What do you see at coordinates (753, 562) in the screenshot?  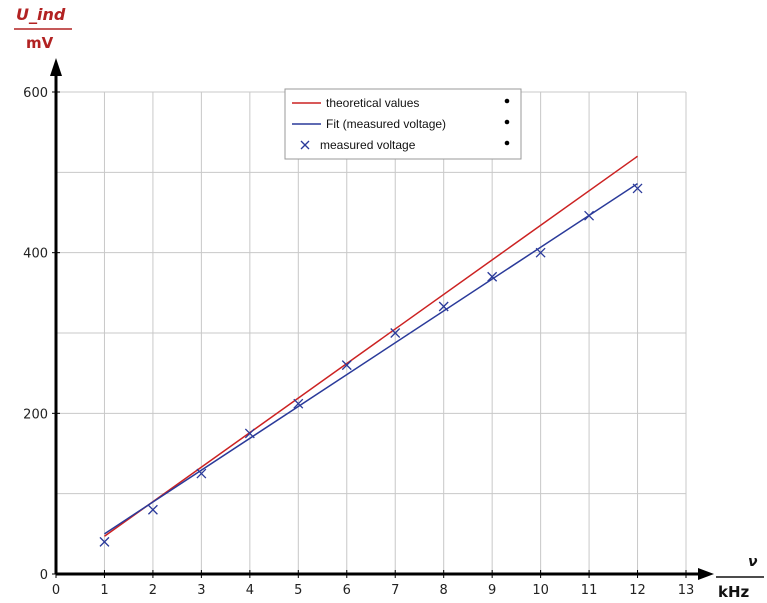 I see `x-axis-label: ν` at bounding box center [753, 562].